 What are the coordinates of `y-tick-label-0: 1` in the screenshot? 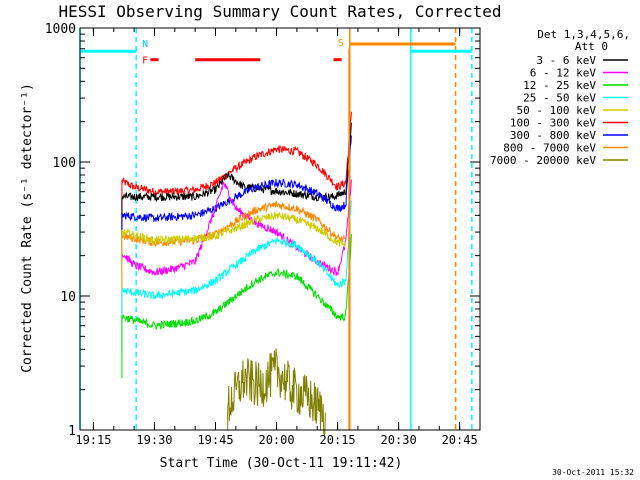 It's located at (72, 431).